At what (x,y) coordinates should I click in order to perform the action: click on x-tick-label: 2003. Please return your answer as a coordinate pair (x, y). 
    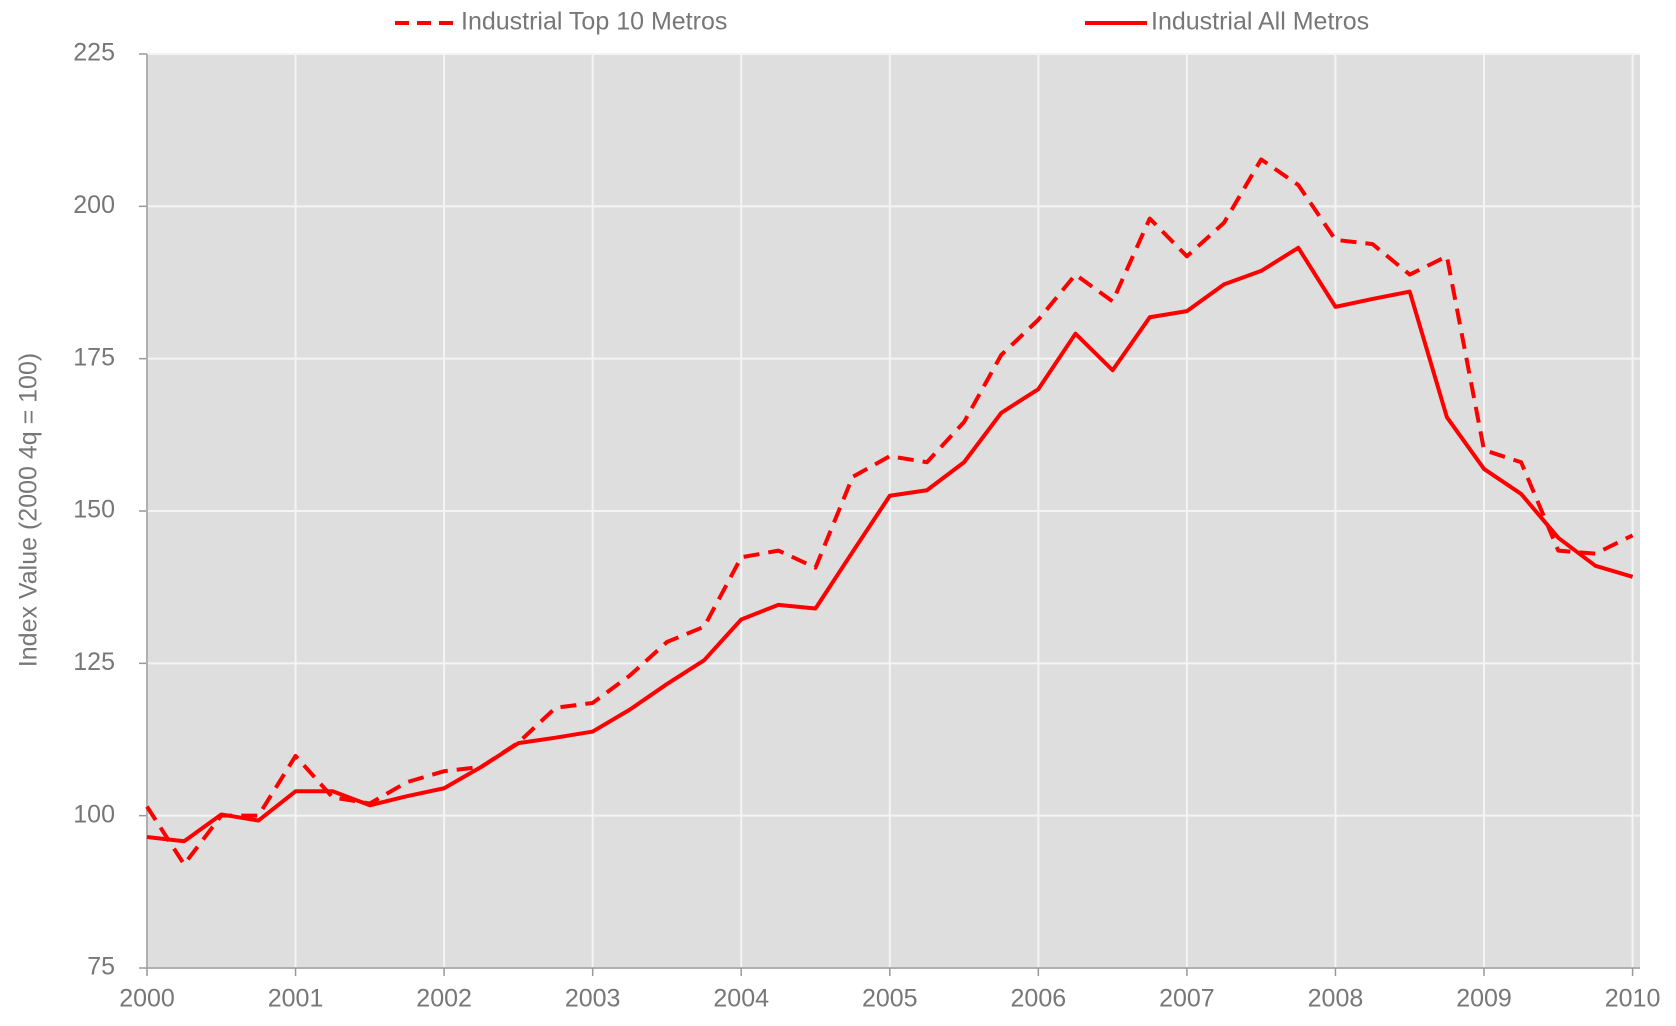
    Looking at the image, I should click on (593, 999).